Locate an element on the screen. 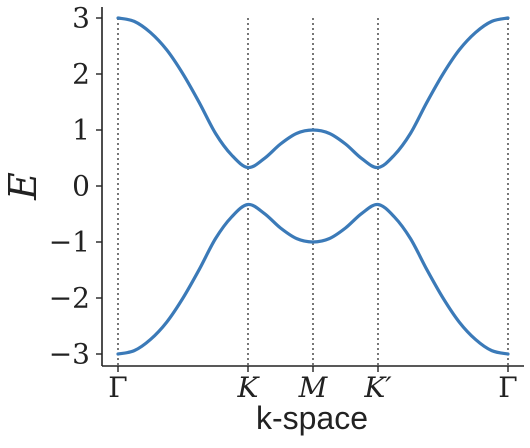 The height and width of the screenshot is (448, 530). y-tick-label: 1 is located at coordinates (81, 130).